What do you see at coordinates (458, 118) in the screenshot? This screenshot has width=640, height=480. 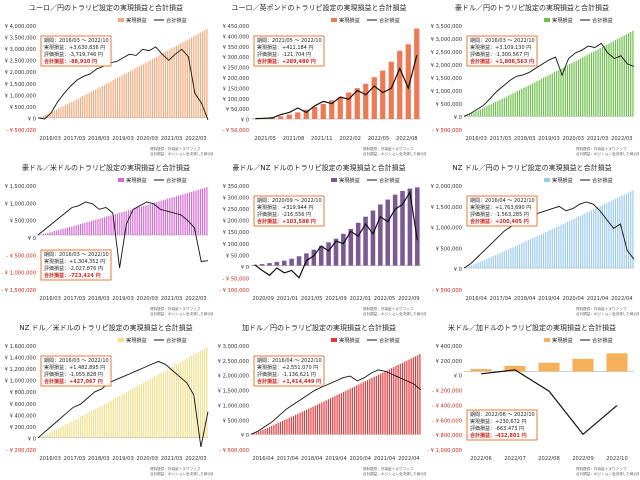 I see `y-tick-label: ¥ 0` at bounding box center [458, 118].